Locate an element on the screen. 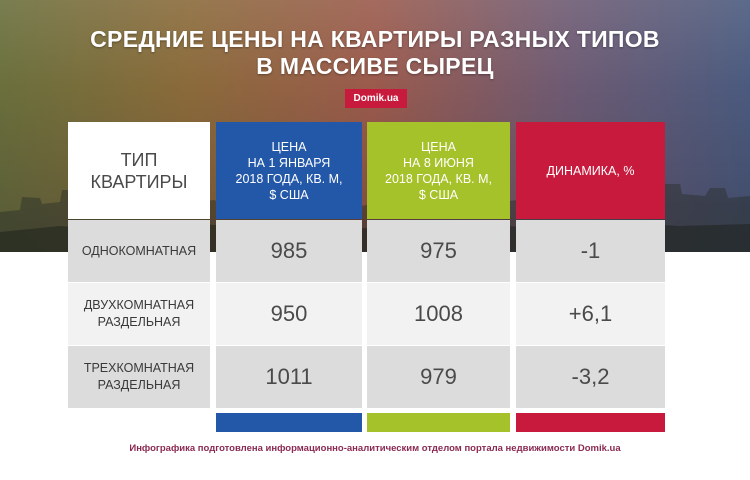 The width and height of the screenshot is (750, 480). dynamics-cell: +6,1 is located at coordinates (590, 314).